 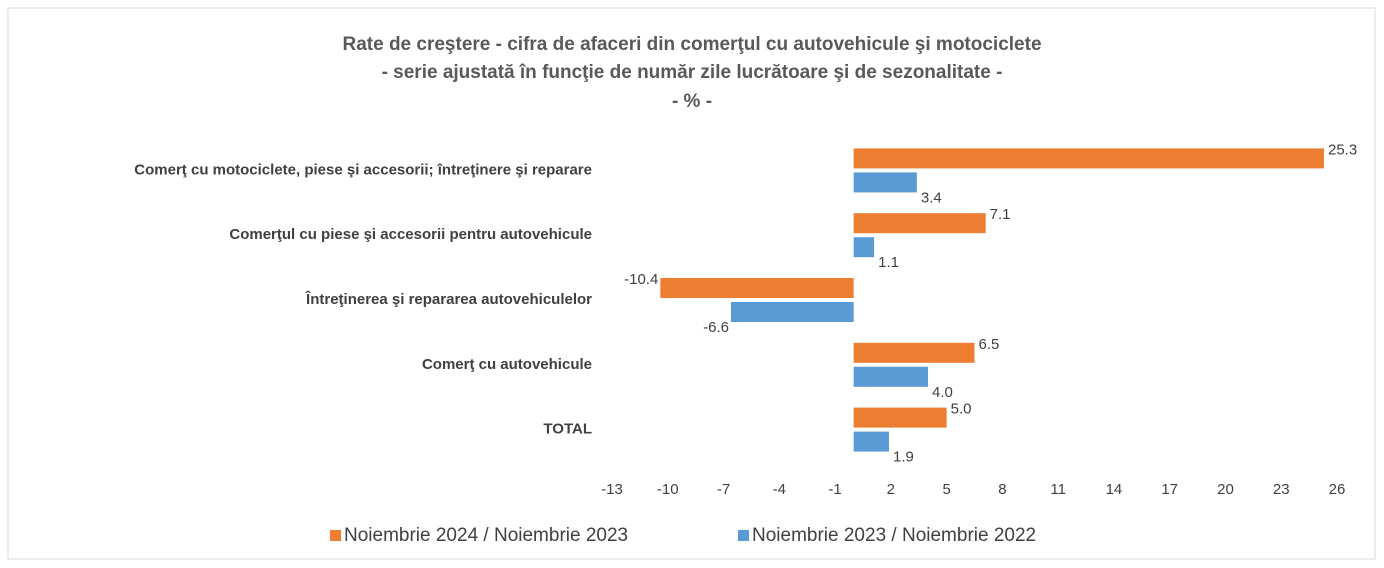 What do you see at coordinates (1169, 489) in the screenshot?
I see `x-tick-label: 17` at bounding box center [1169, 489].